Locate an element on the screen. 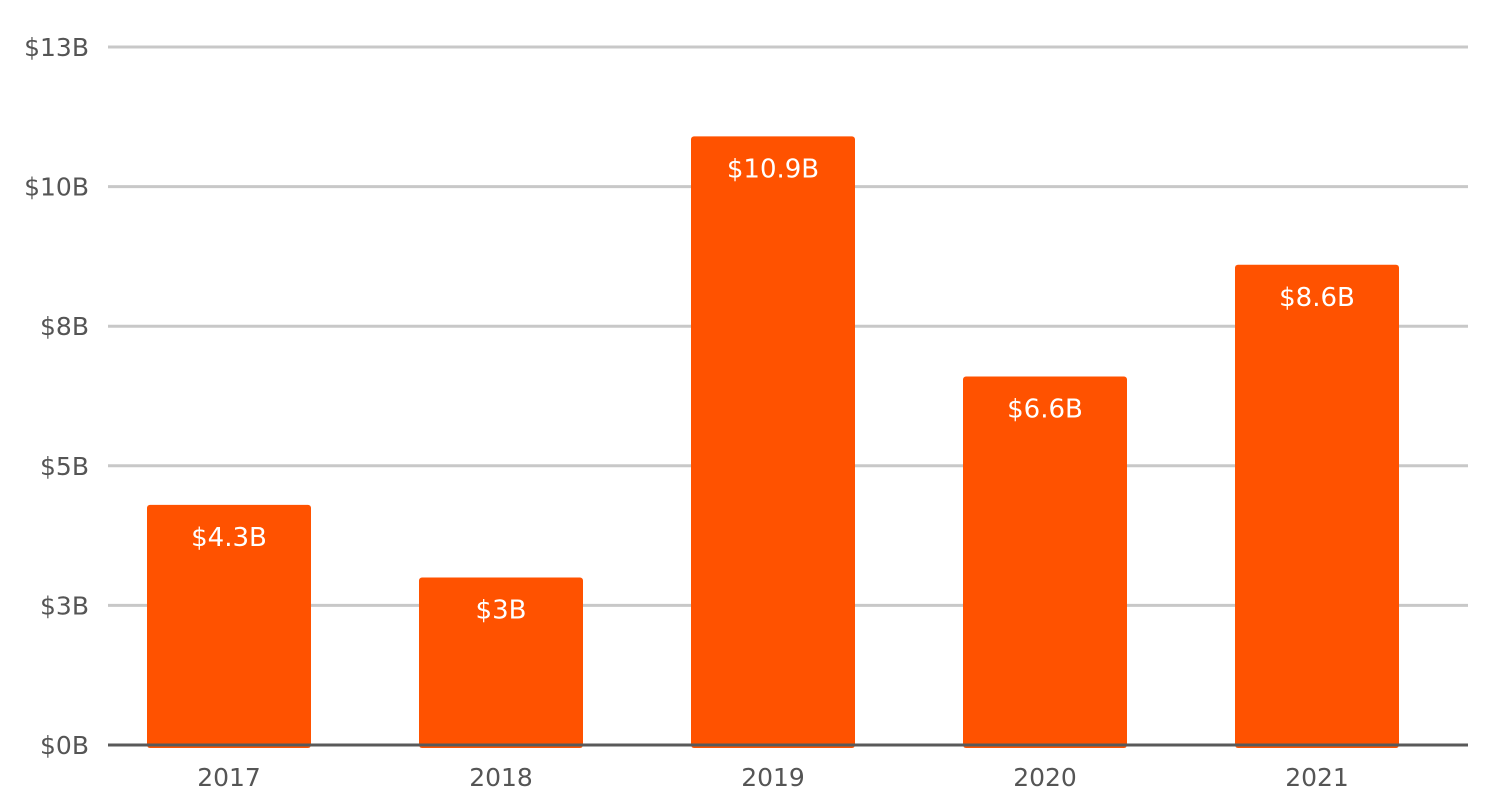 This screenshot has height=798, width=1498. y-tick-label: $13B is located at coordinates (56, 47).